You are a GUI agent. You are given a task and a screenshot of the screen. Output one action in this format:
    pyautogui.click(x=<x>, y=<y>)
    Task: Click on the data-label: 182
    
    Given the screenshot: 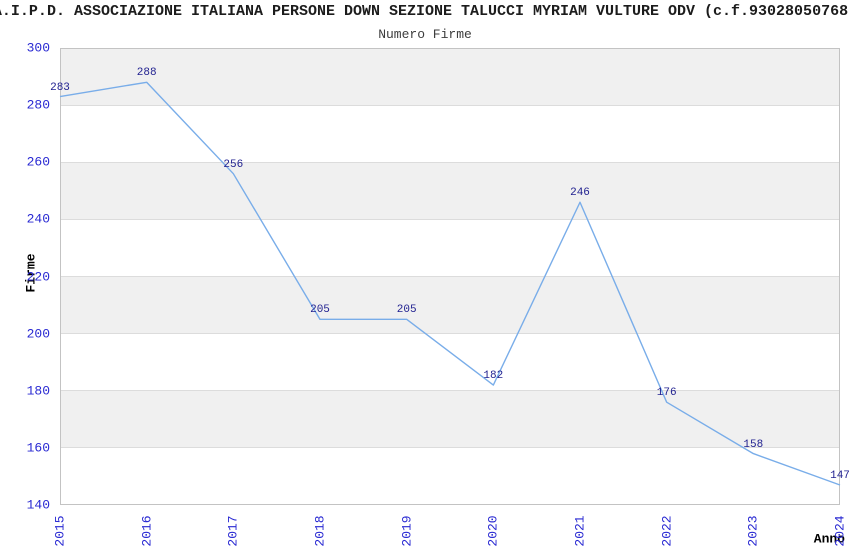 What is the action you would take?
    pyautogui.click(x=493, y=376)
    